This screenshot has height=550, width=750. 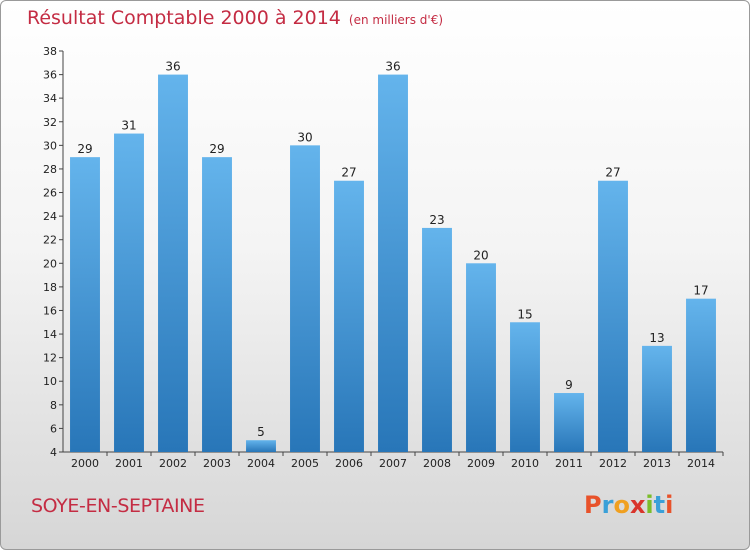 I want to click on proxiti-logo: Proxiti, so click(x=628, y=505).